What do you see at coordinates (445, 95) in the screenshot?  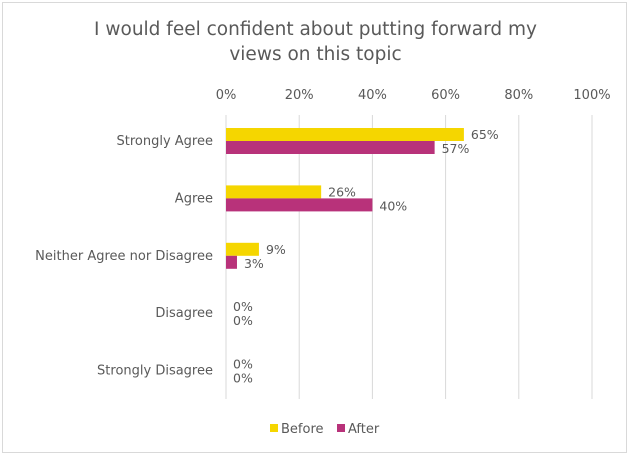 I see `x-tick-label: 60%` at bounding box center [445, 95].